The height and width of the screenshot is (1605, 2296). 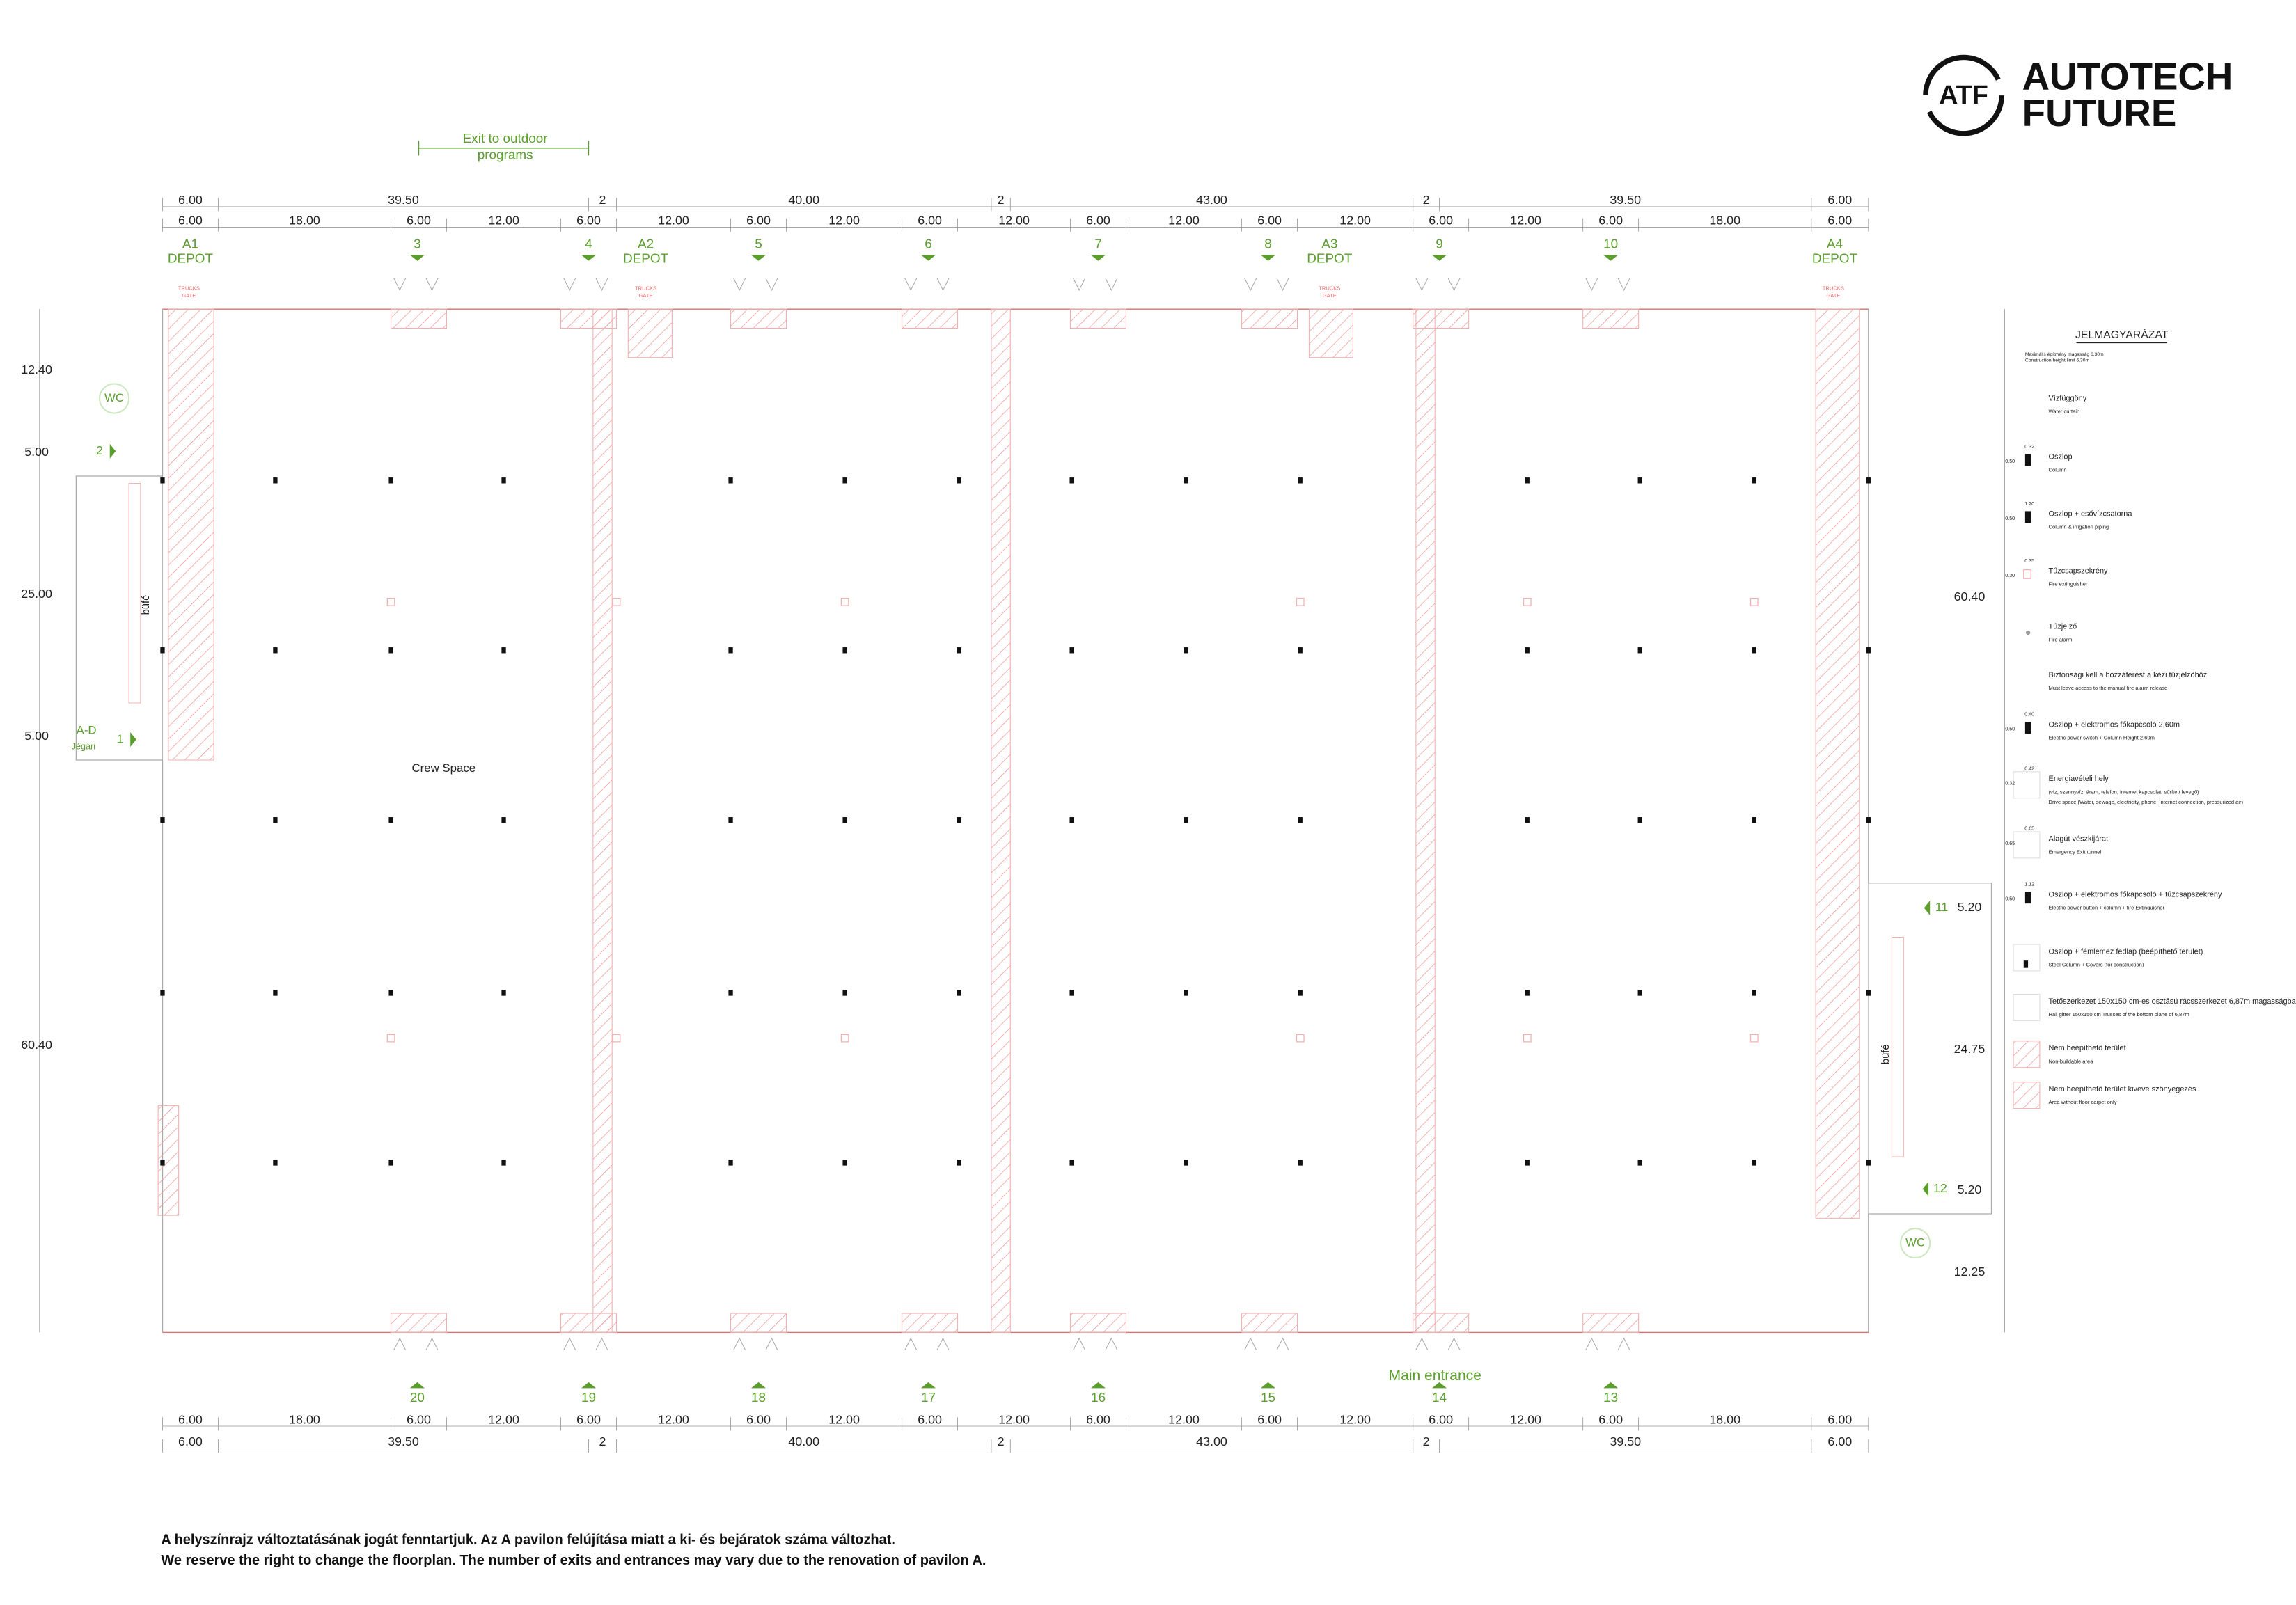 I want to click on annex, so click(x=1930, y=821).